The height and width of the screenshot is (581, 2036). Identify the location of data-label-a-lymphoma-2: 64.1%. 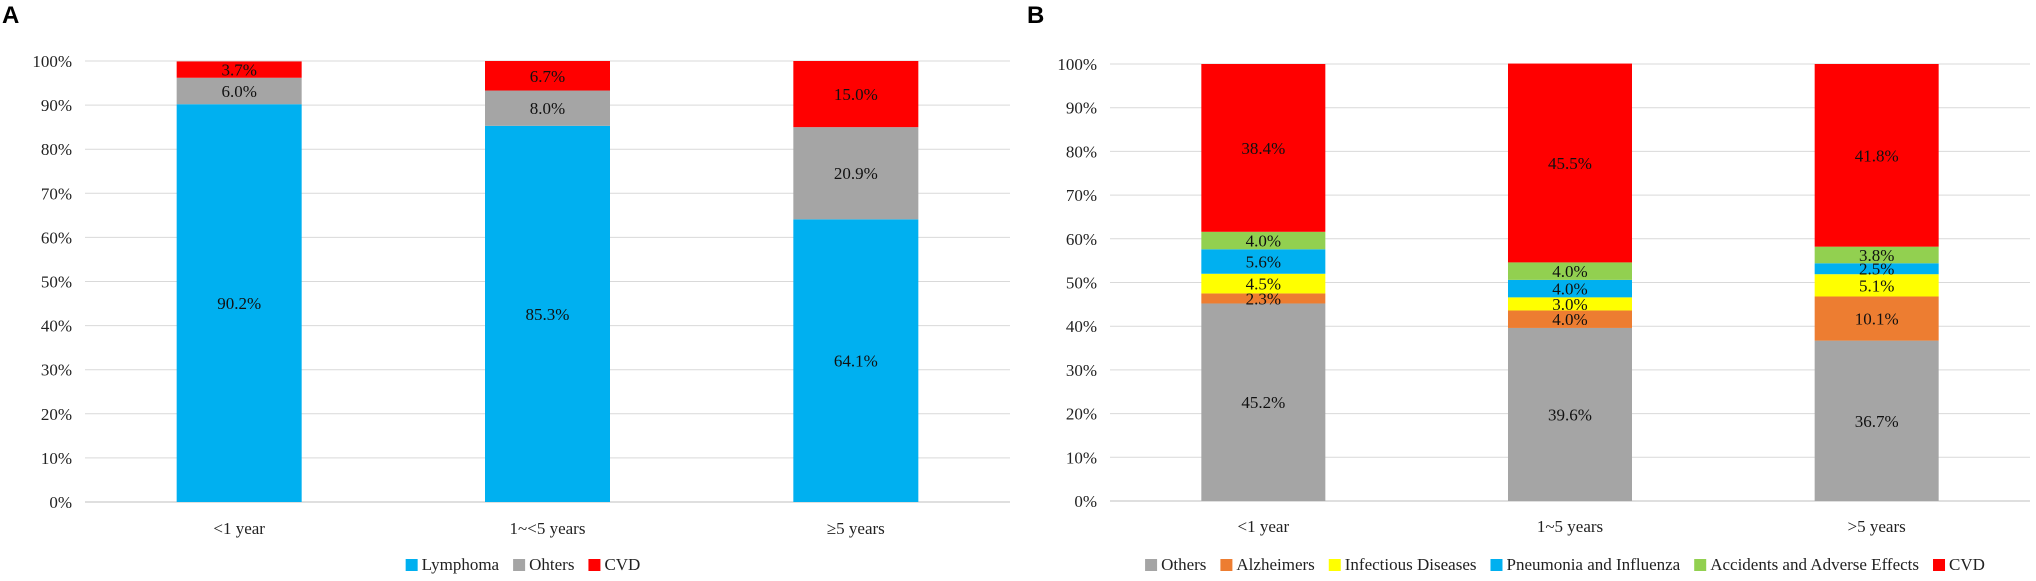
(856, 361).